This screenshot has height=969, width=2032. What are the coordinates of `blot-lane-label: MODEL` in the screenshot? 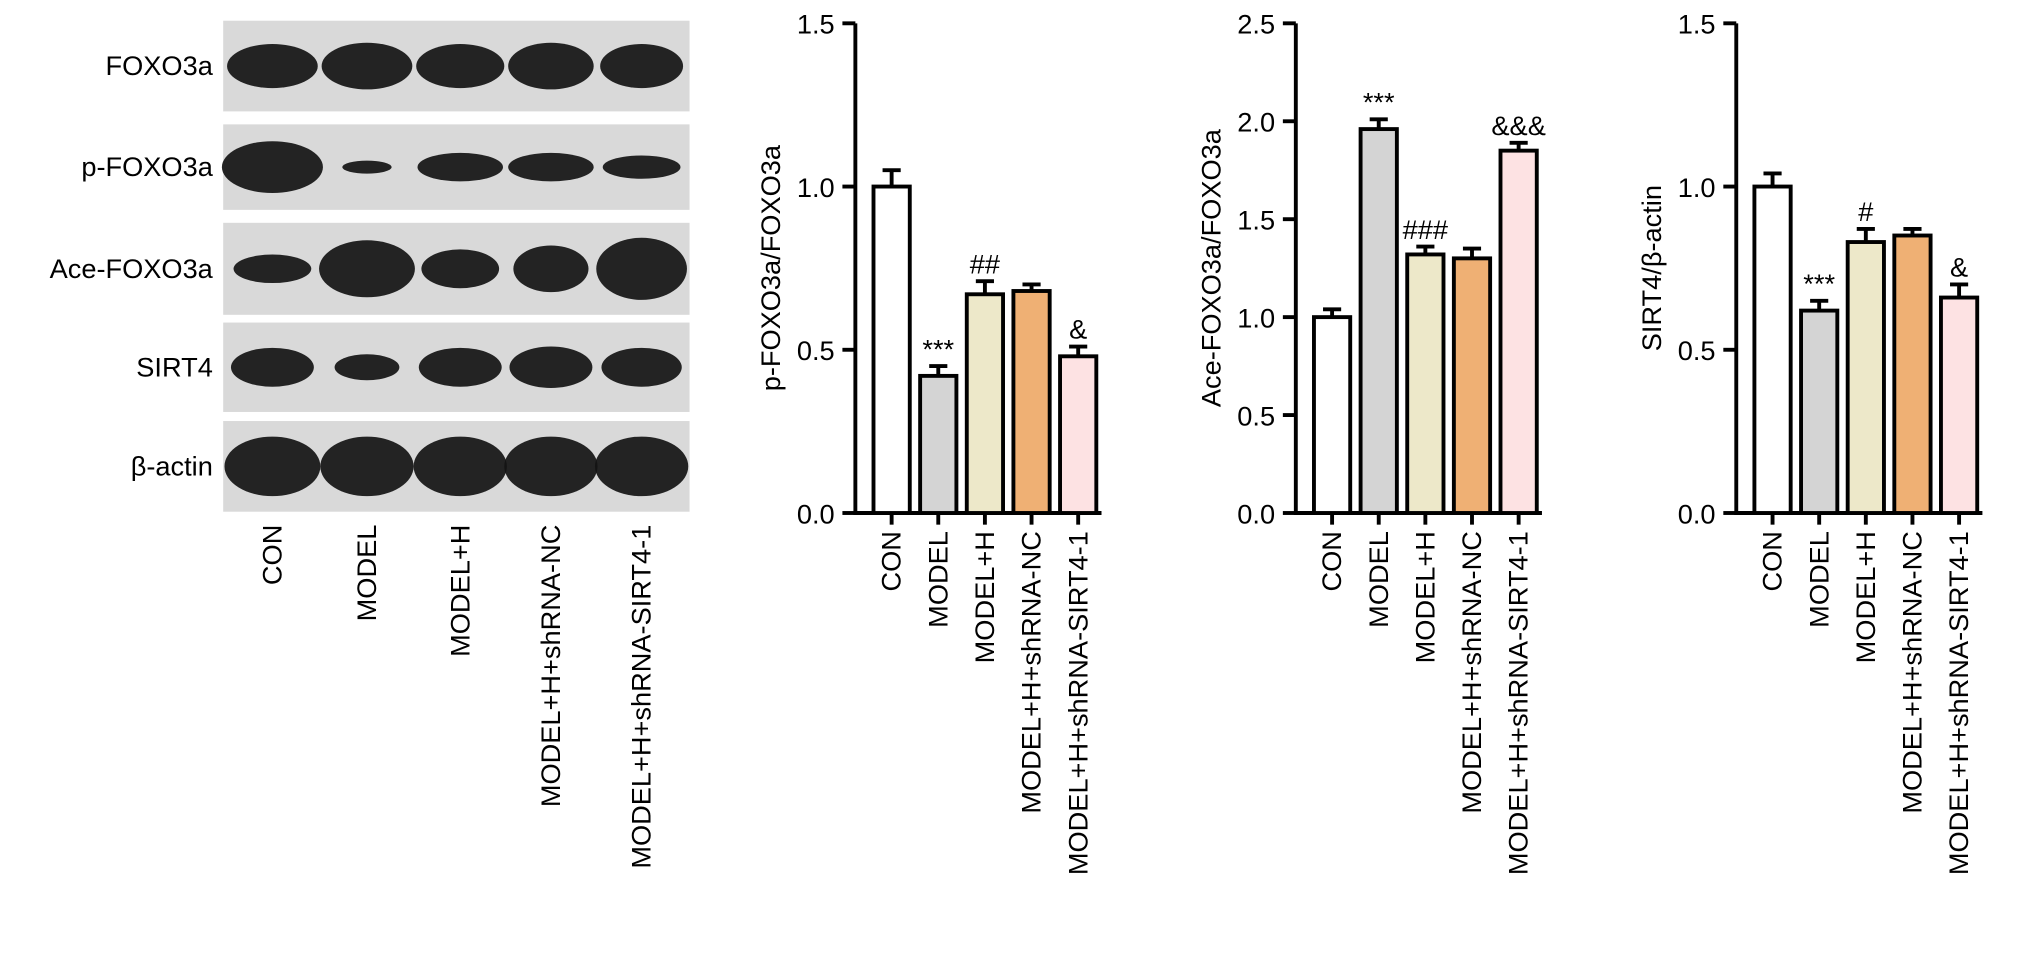 It's located at (366, 573).